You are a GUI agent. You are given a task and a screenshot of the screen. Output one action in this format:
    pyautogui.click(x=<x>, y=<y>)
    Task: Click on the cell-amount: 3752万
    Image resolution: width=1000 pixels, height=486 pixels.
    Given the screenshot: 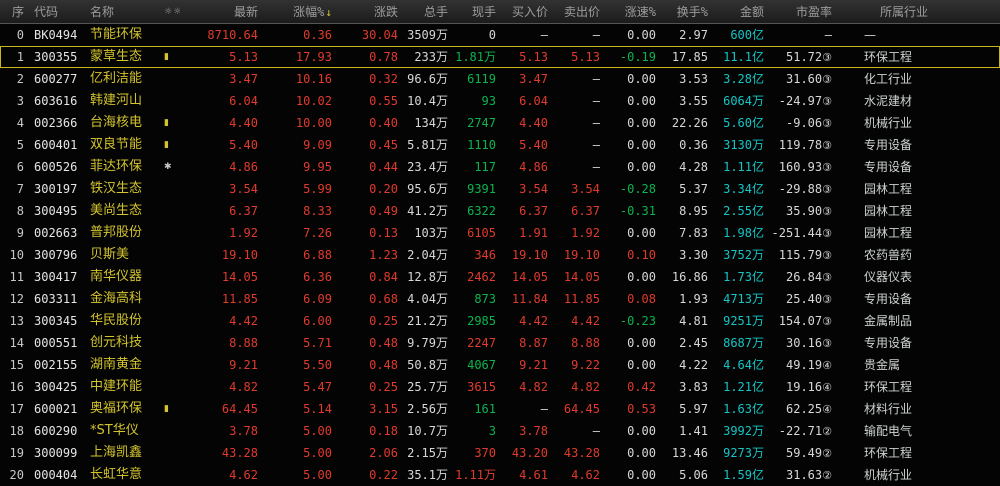 What is the action you would take?
    pyautogui.click(x=743, y=255)
    